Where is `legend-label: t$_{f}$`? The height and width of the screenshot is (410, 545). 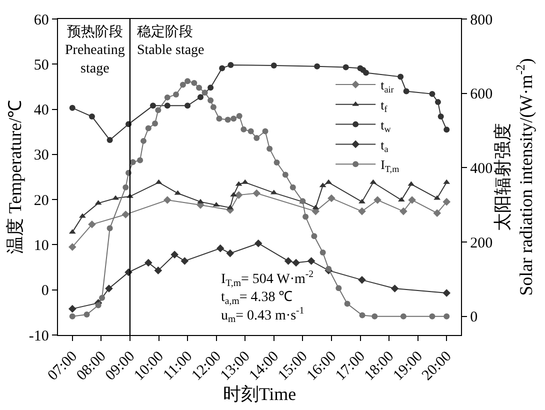 legend-label: t$_{f}$ is located at coordinates (384, 105).